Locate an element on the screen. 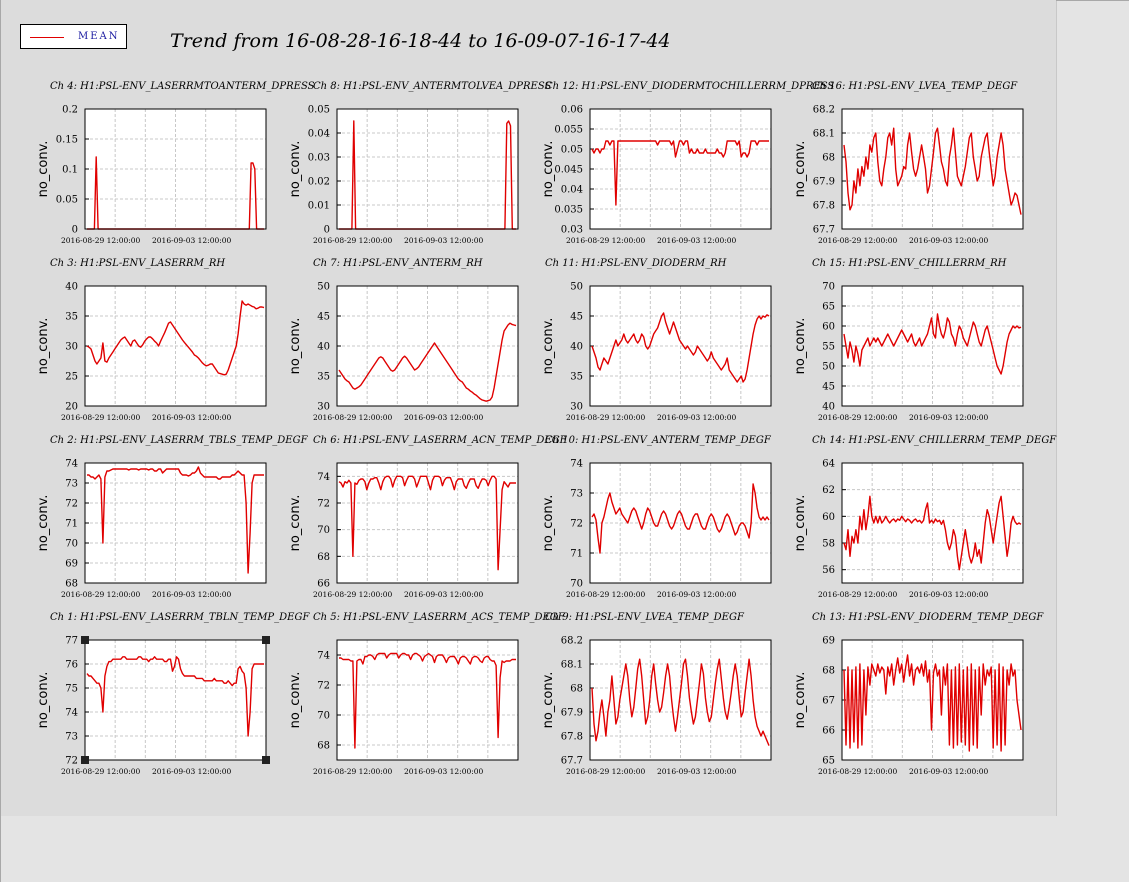 This screenshot has height=882, width=1129. chart-title: Ch 7: H1:PSL-ENV_ANTERM_RH is located at coordinates (398, 263).